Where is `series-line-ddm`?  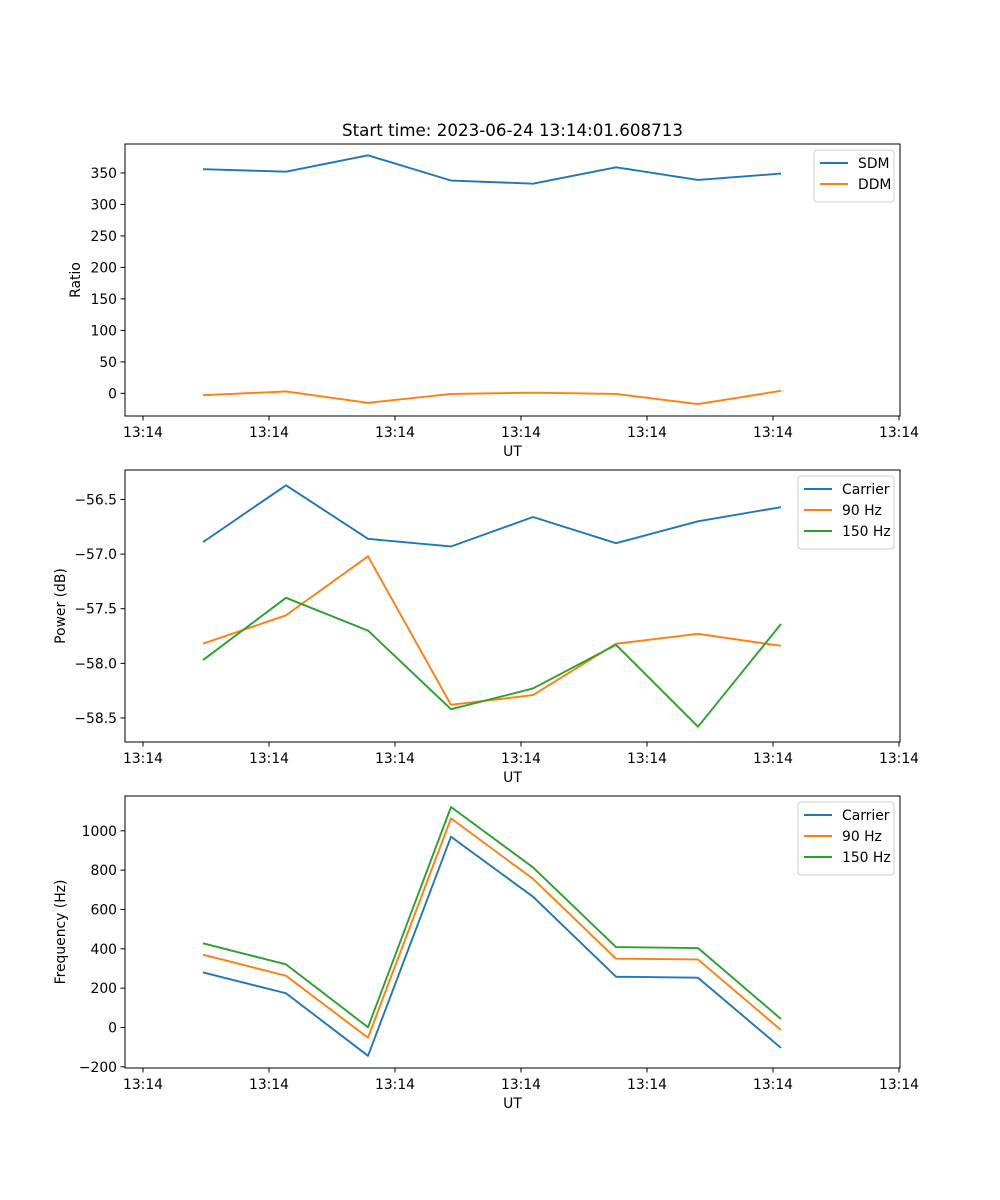 series-line-ddm is located at coordinates (492, 397).